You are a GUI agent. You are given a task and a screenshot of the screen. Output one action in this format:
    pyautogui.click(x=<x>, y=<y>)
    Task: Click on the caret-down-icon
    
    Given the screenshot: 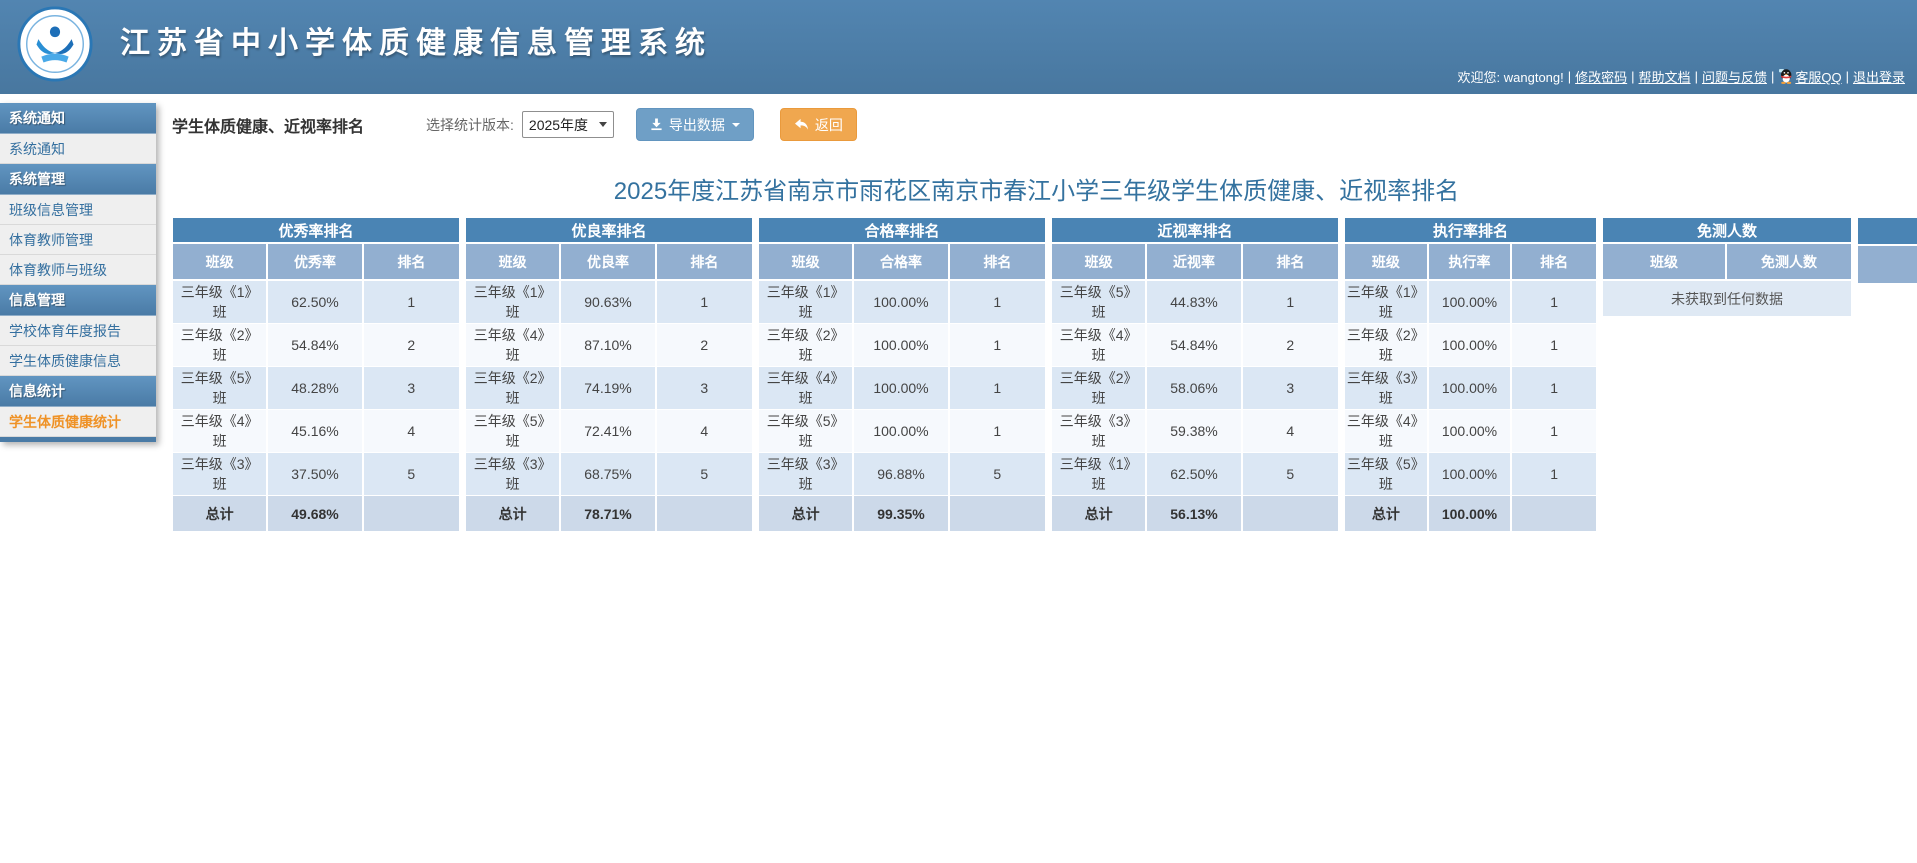 What is the action you would take?
    pyautogui.click(x=735, y=124)
    